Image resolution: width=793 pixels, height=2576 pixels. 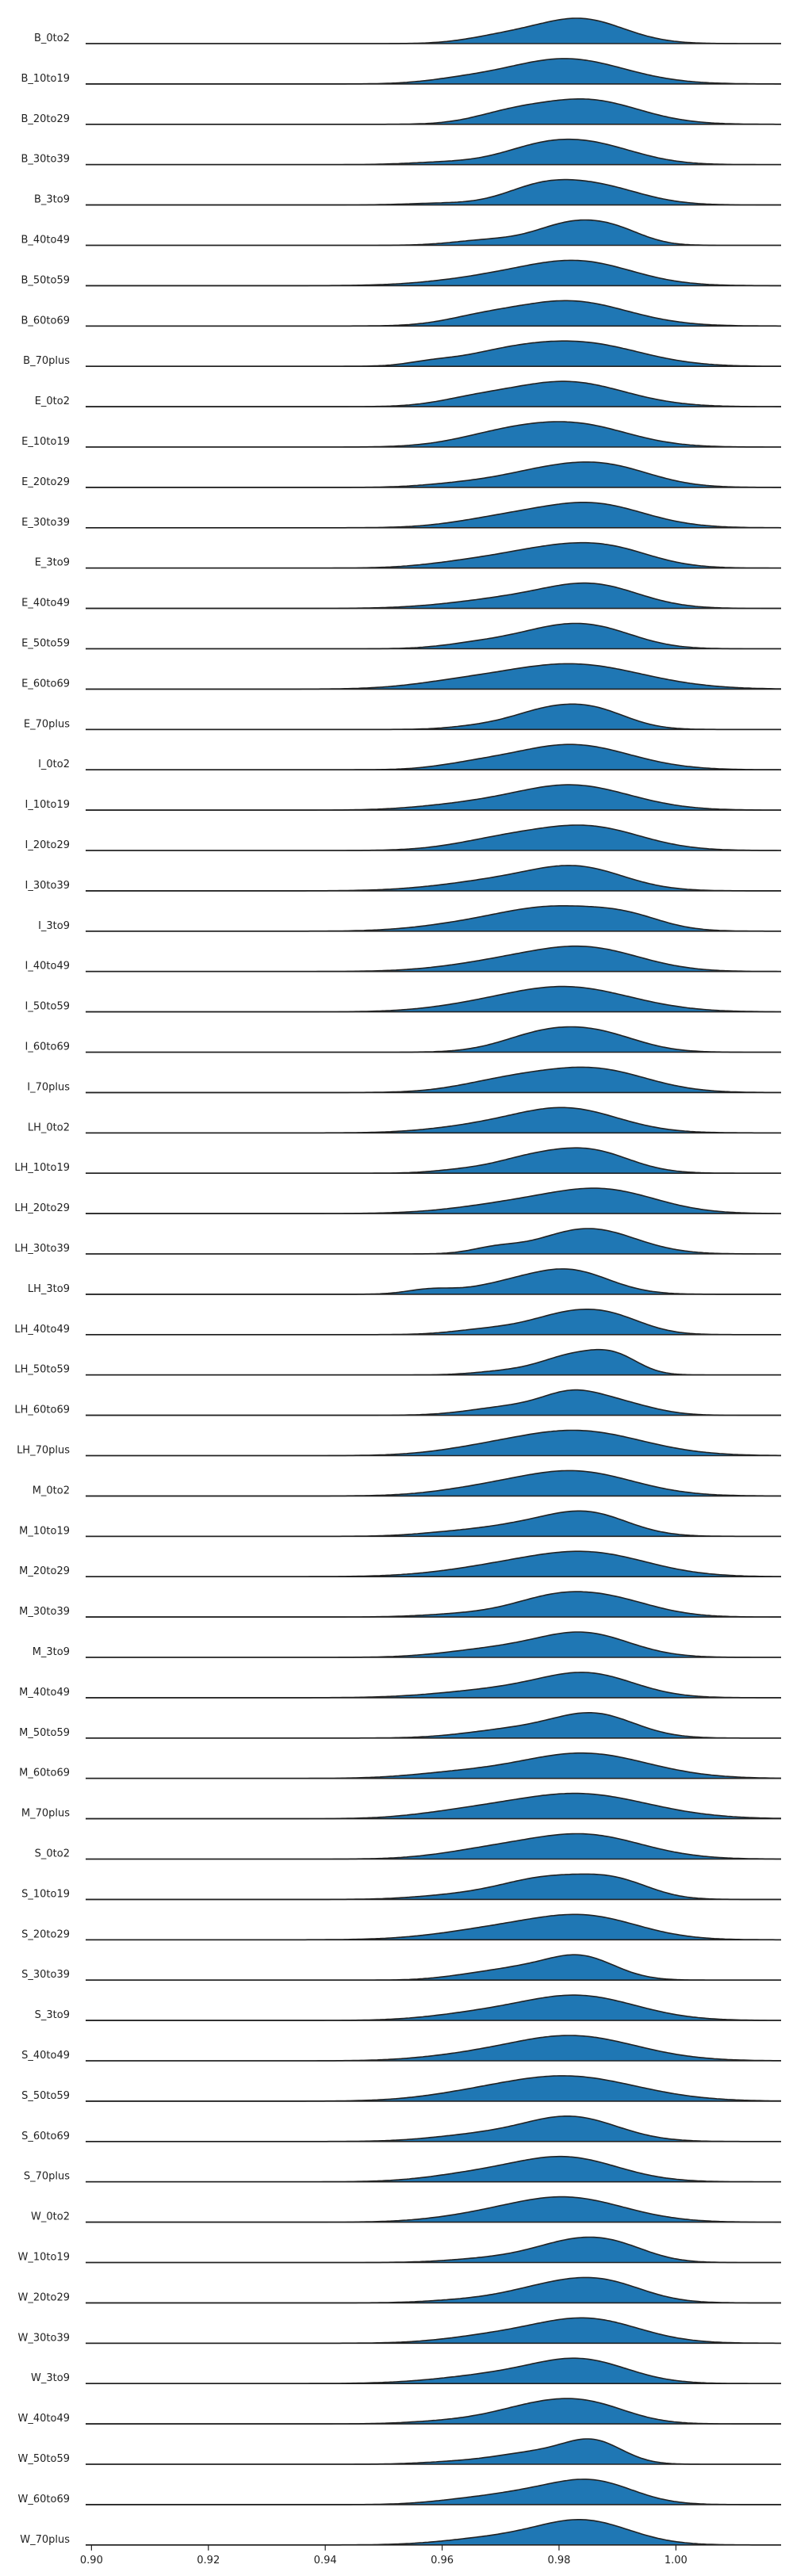 I want to click on ridge-W_0to2: W_0to2, so click(x=406, y=2210).